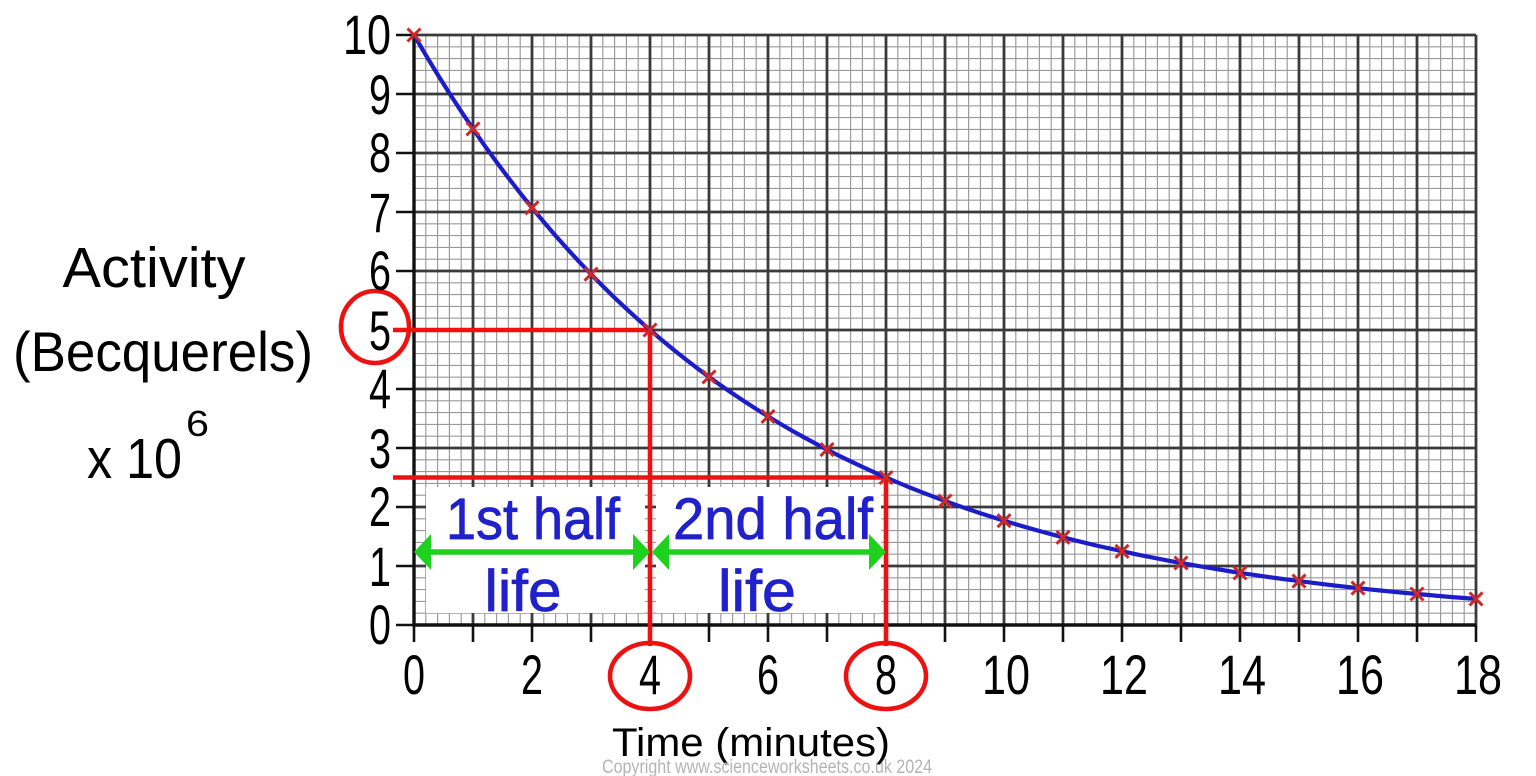 The image size is (1536, 776). I want to click on svg-text: 14, so click(1242, 674).